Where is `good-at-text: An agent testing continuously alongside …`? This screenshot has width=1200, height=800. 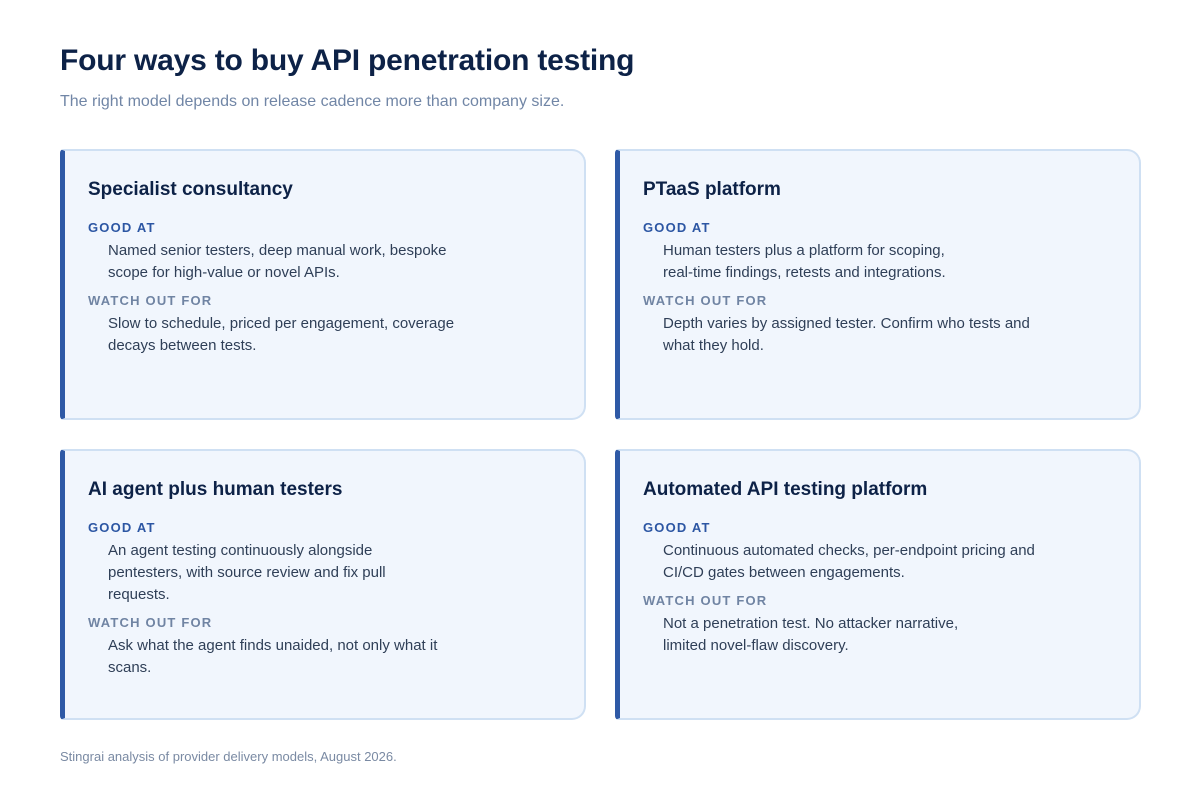 good-at-text: An agent testing continuously alongside … is located at coordinates (247, 572).